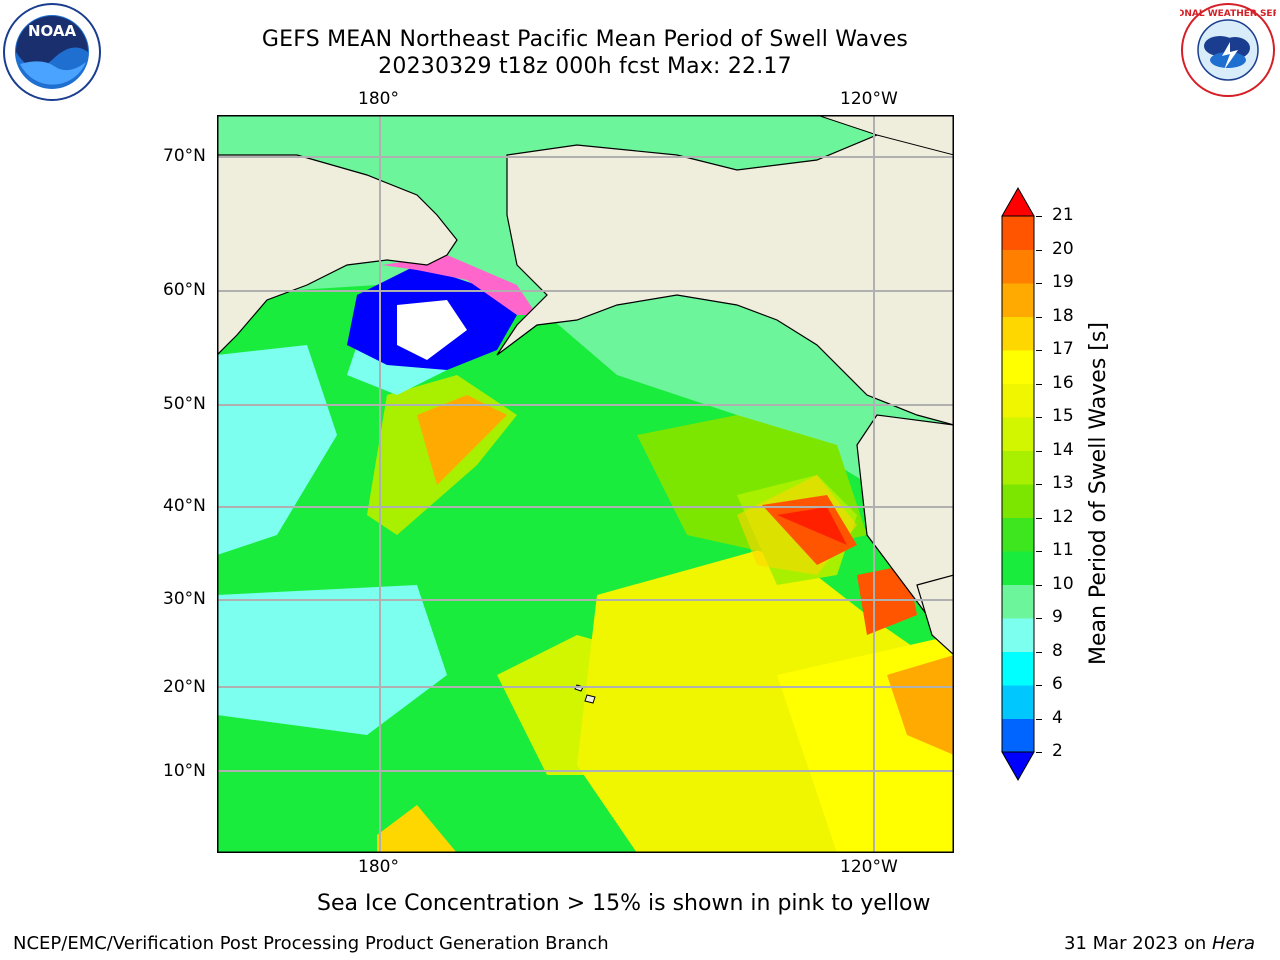 The image size is (1280, 960). Describe the element at coordinates (184, 599) in the screenshot. I see `lat-label-30n: 30°N` at that location.